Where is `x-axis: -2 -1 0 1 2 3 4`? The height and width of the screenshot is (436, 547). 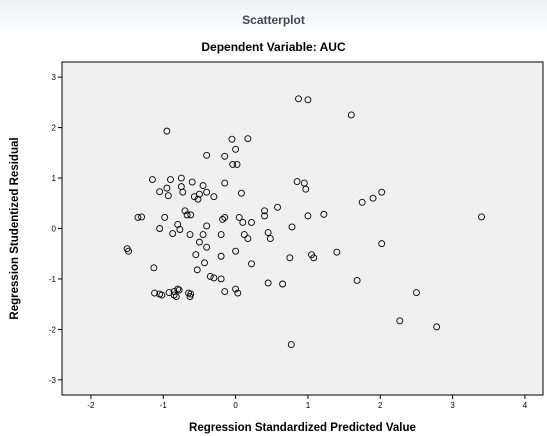
x-axis: -2 -1 0 1 2 3 4 is located at coordinates (307, 402).